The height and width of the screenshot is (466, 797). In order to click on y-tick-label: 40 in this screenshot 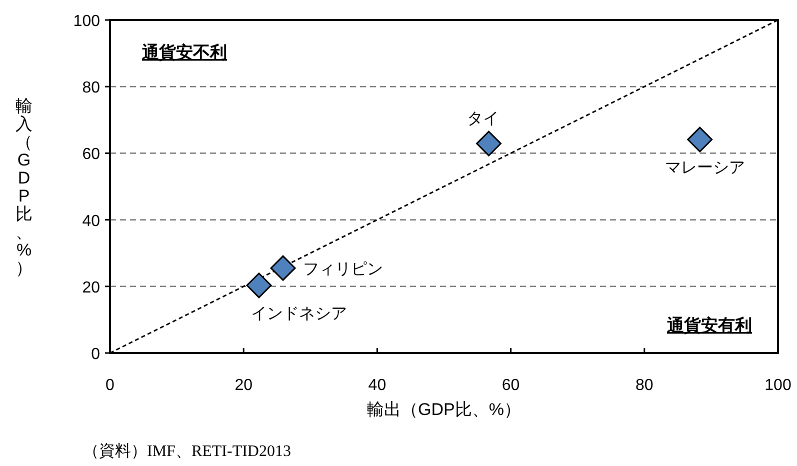, I will do `click(91, 221)`.